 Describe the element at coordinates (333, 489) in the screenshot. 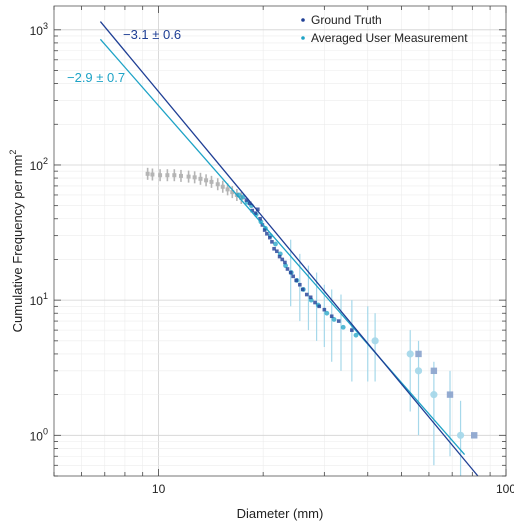

I see `x-tick-labels: 10 100` at that location.